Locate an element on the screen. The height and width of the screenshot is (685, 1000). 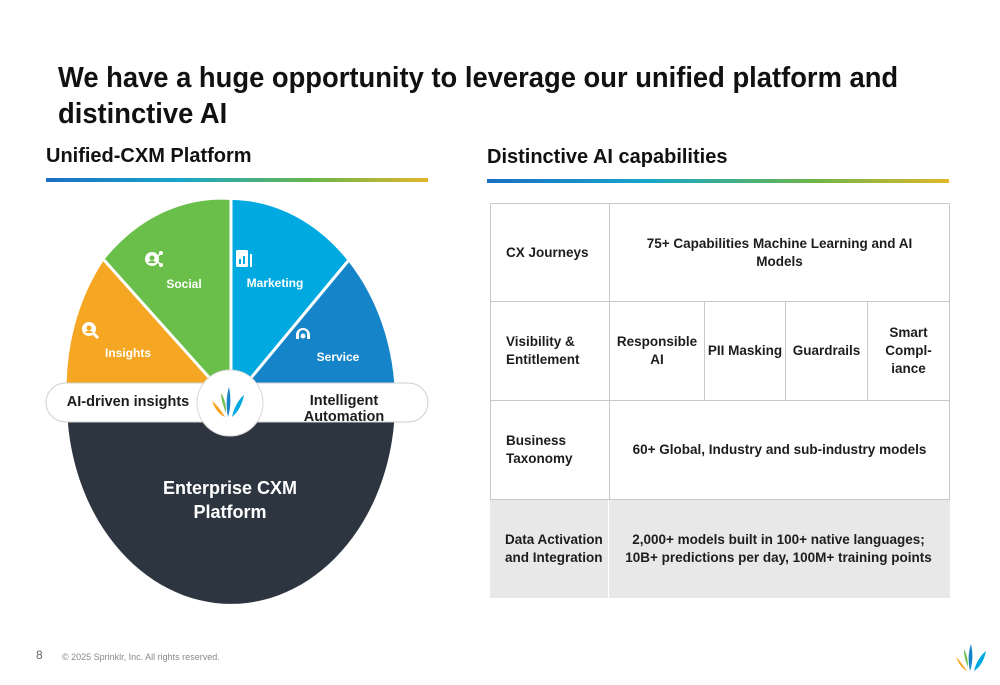
insights-label: Insights is located at coordinates (127, 353).